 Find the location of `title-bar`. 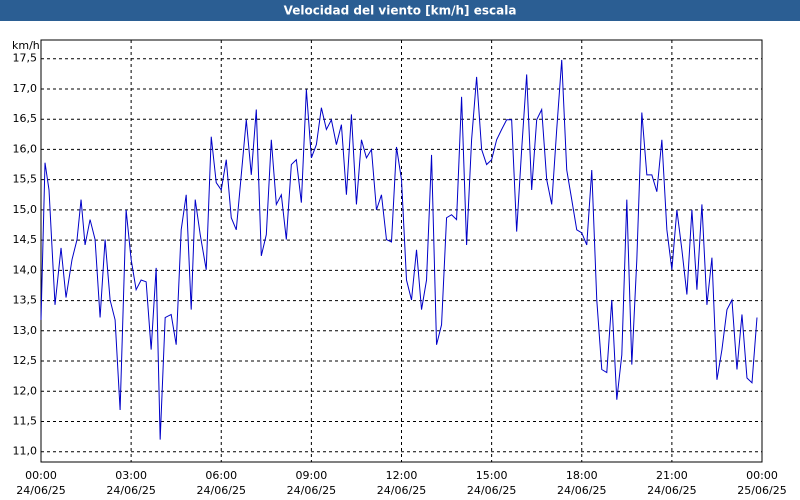

title-bar is located at coordinates (400, 10).